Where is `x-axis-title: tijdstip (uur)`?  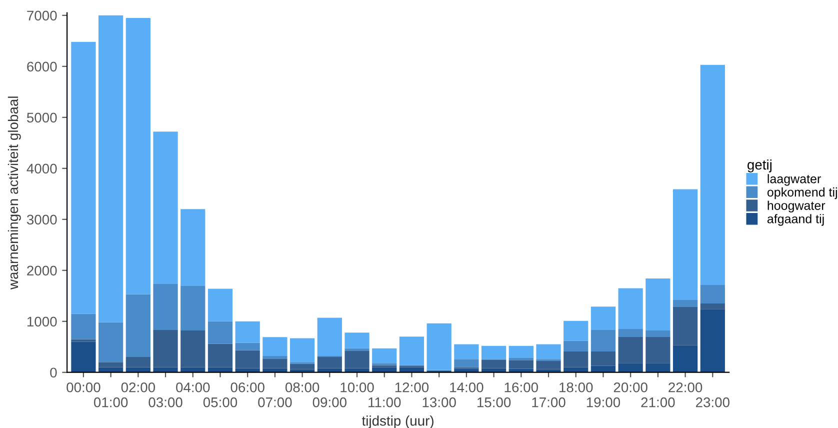 x-axis-title: tijdstip (uur) is located at coordinates (398, 422).